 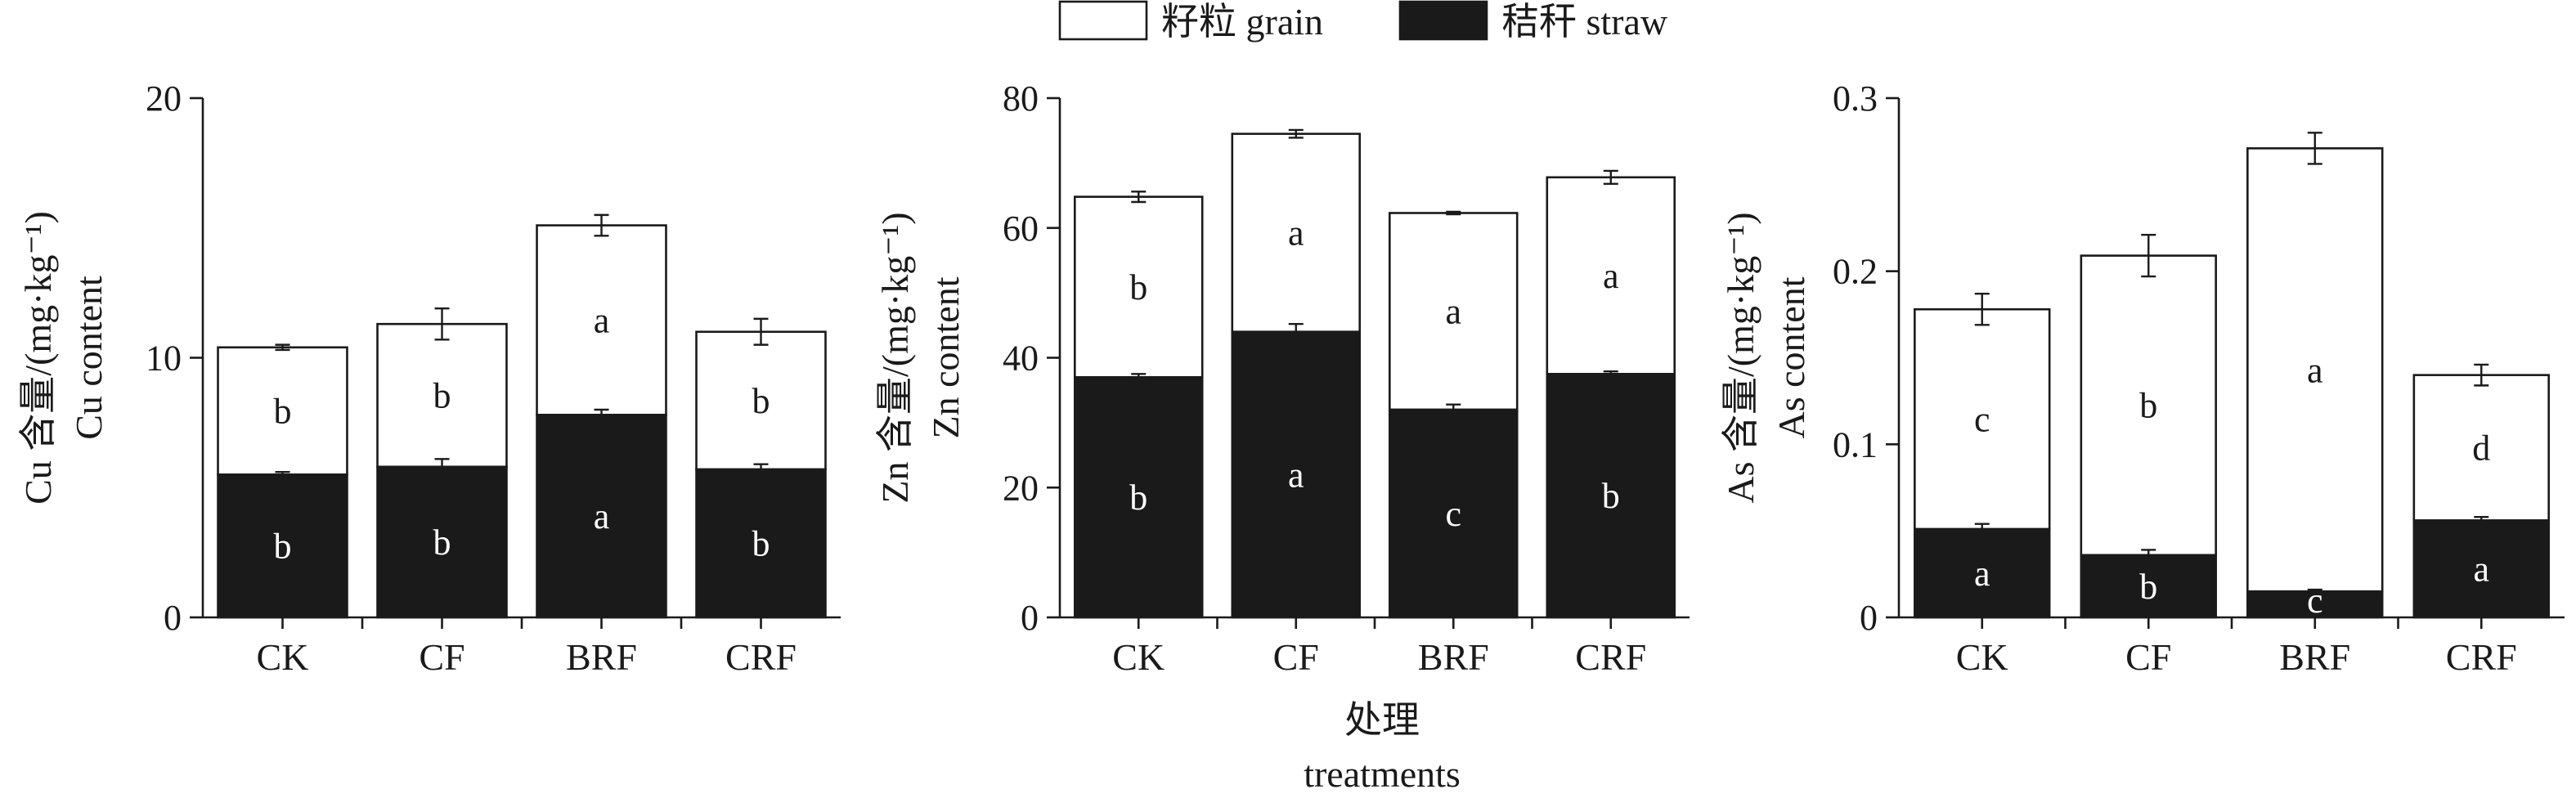 What do you see at coordinates (1363, 22) in the screenshot?
I see `legend: 籽粒 grain 秸秆 straw` at bounding box center [1363, 22].